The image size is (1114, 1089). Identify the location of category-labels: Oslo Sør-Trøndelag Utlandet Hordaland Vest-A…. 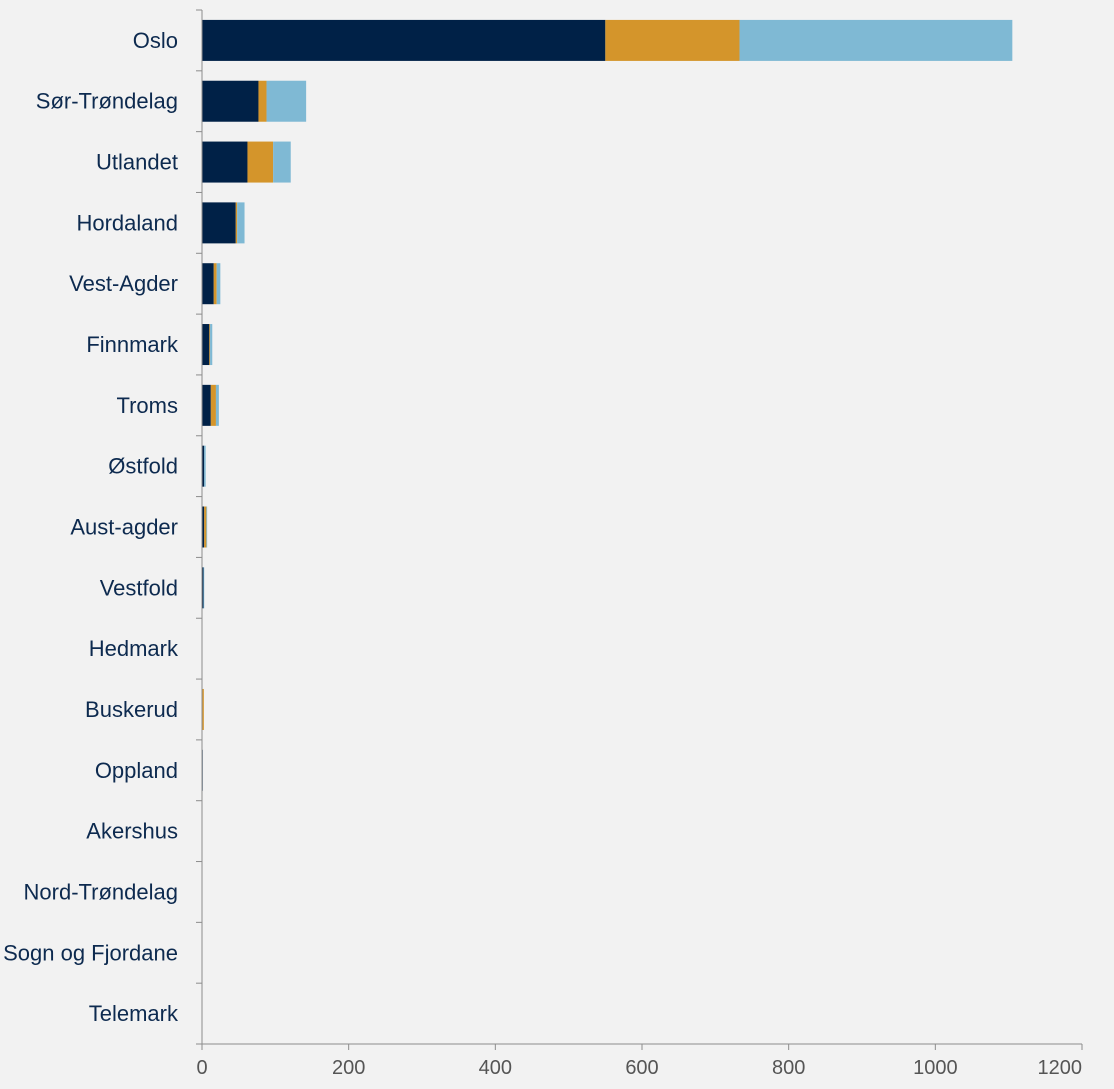
(91, 527).